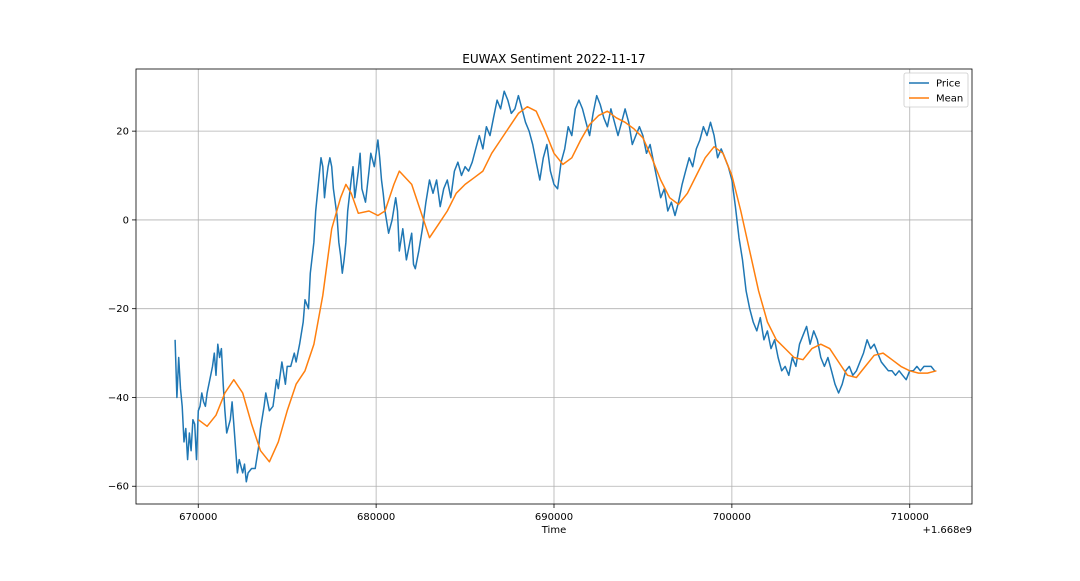 The image size is (1080, 581). Describe the element at coordinates (553, 530) in the screenshot. I see `x-axis-label: Time` at that location.